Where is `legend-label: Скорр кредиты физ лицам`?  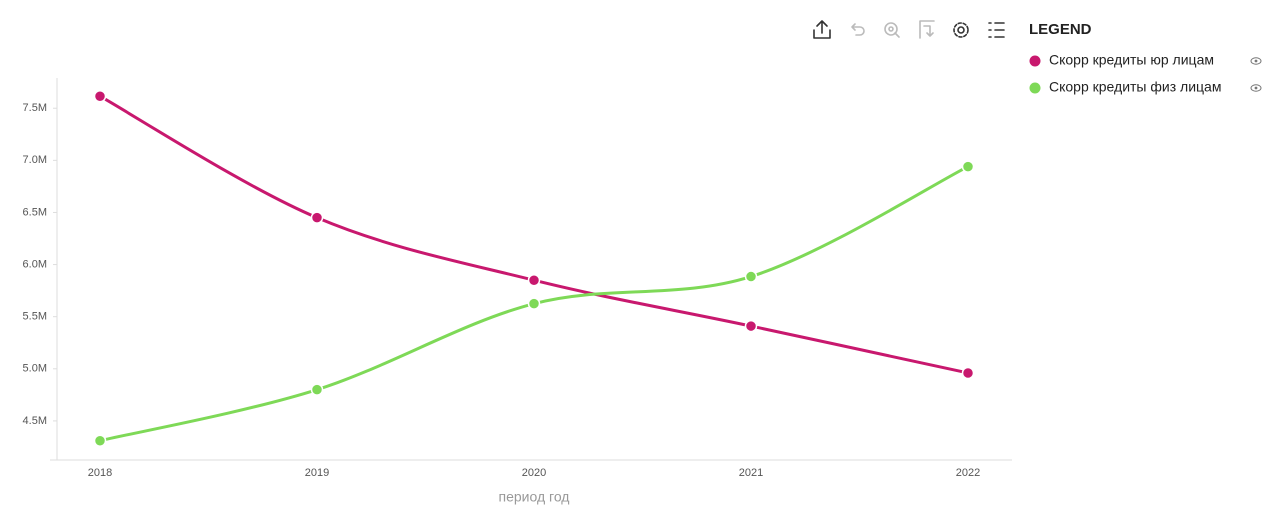 legend-label: Скорр кредиты физ лицам is located at coordinates (1135, 87).